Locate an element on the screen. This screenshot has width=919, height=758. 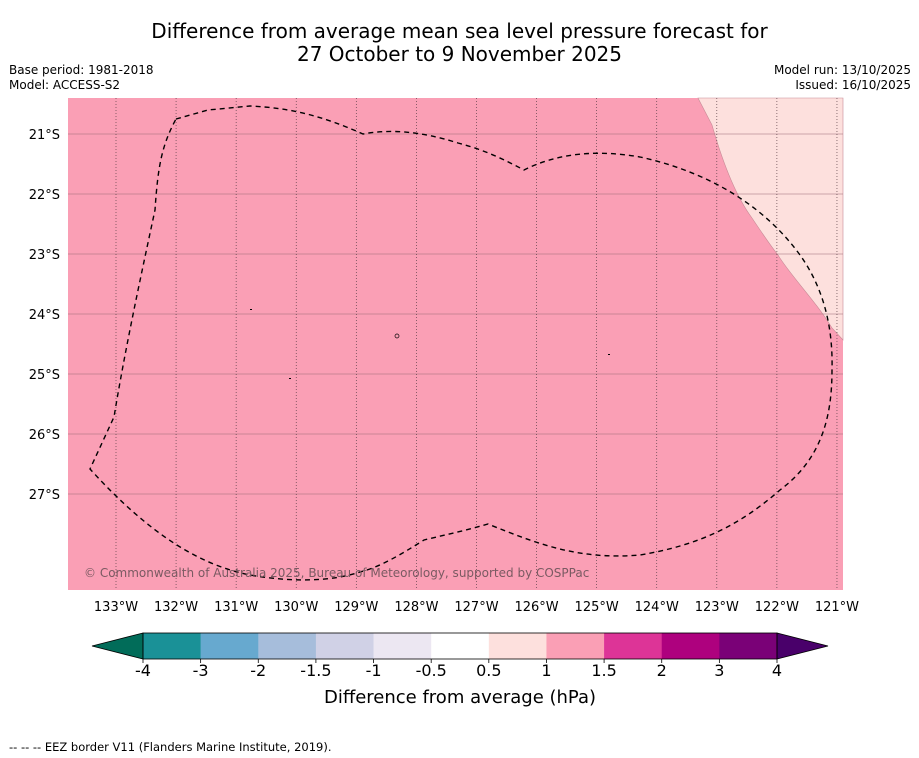
colorbar-tick-label: 4 is located at coordinates (777, 670).